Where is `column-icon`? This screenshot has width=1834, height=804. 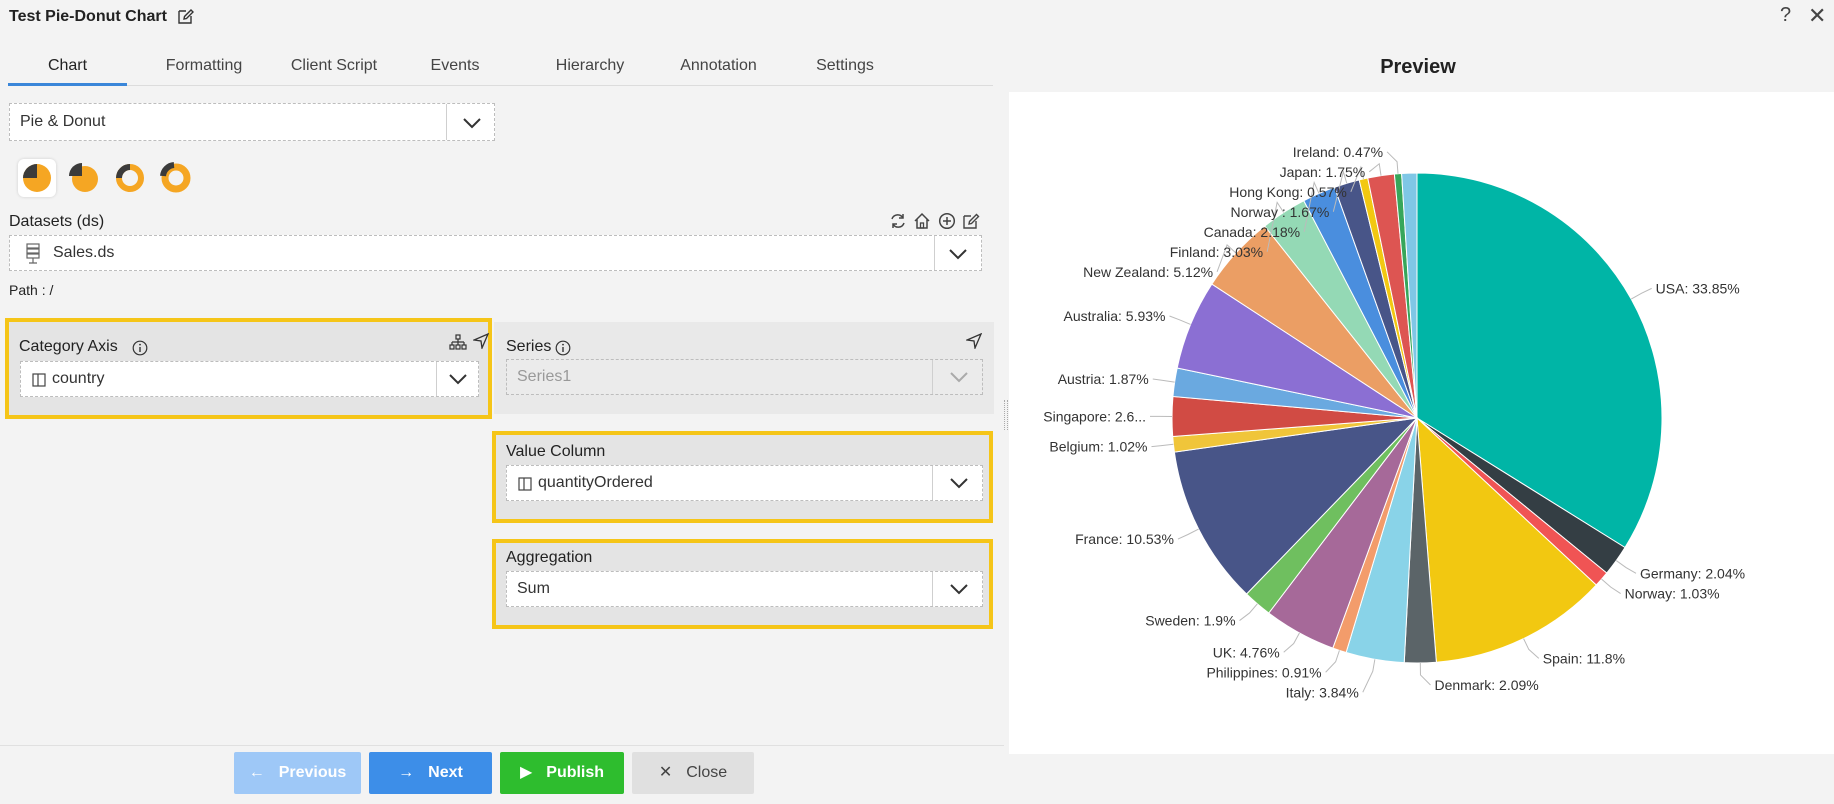
column-icon is located at coordinates (525, 484).